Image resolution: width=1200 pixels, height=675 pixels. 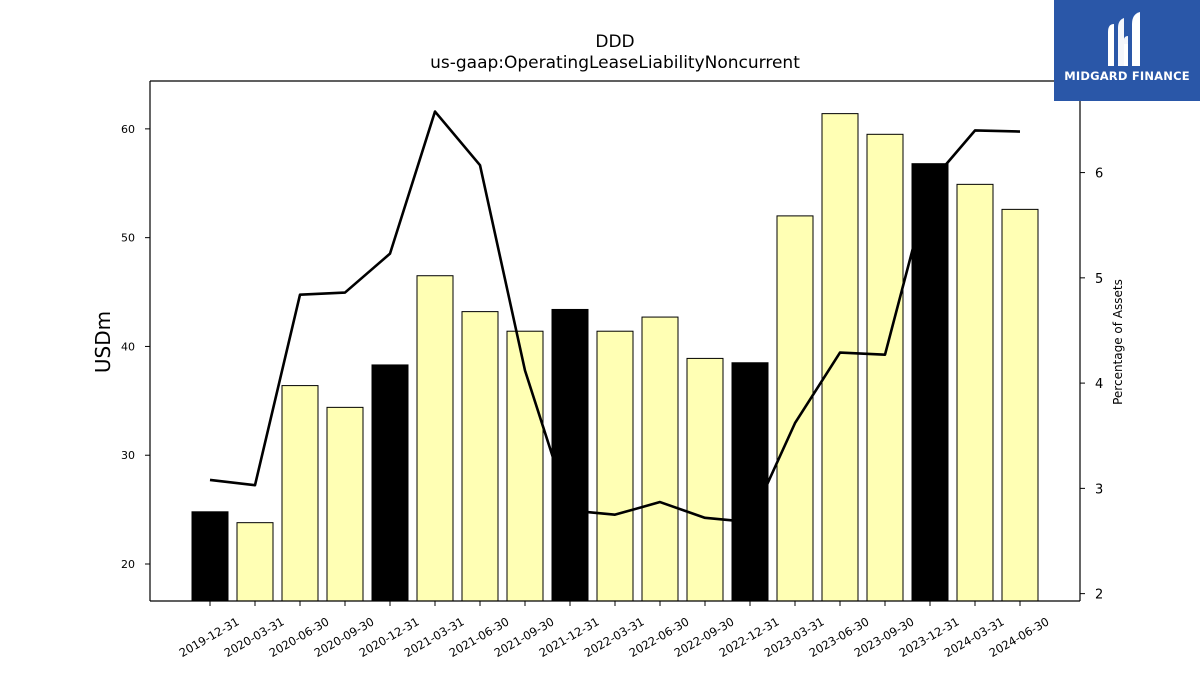 I want to click on y-tick-label-20: 20, so click(x=128, y=564).